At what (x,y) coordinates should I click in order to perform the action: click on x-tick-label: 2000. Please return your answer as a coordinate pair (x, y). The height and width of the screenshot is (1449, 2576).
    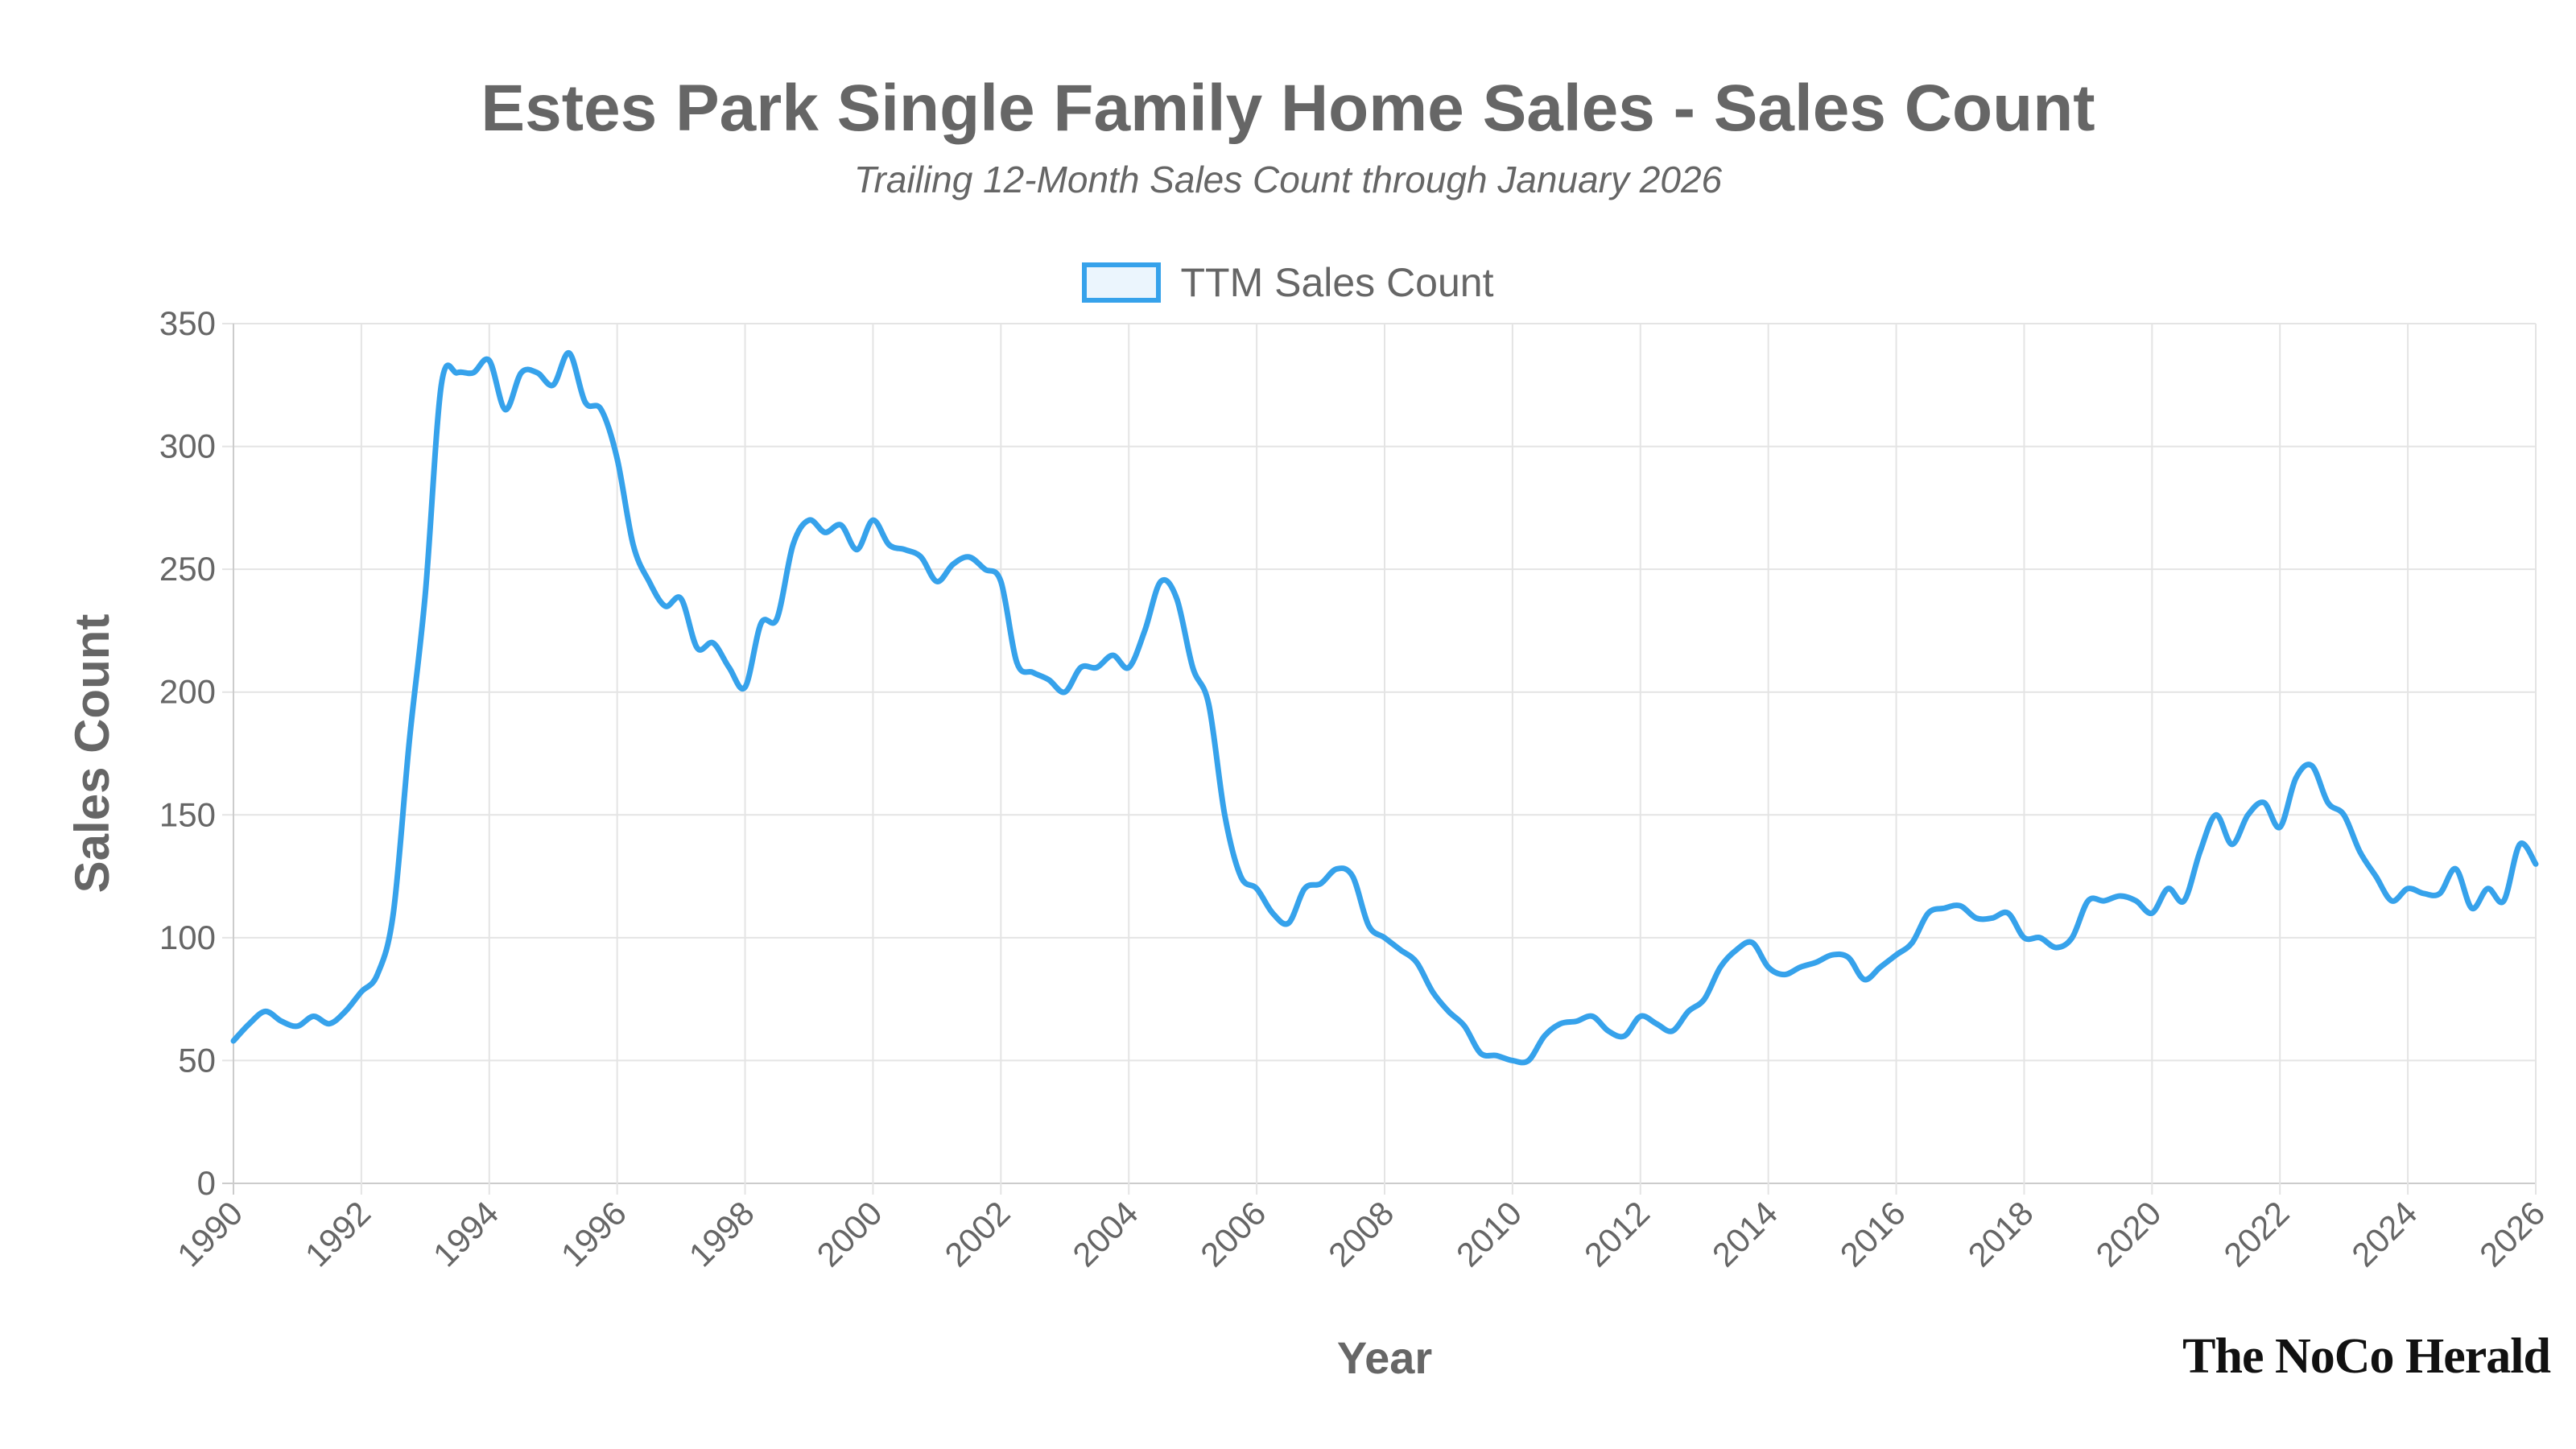
    Looking at the image, I should click on (850, 1234).